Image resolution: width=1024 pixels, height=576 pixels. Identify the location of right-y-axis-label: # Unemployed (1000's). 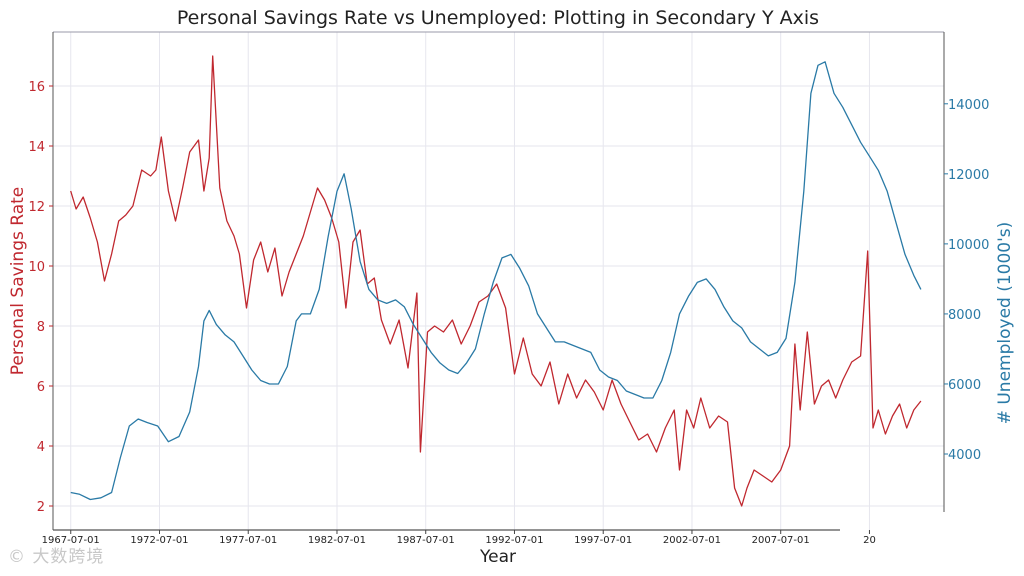
(1005, 323).